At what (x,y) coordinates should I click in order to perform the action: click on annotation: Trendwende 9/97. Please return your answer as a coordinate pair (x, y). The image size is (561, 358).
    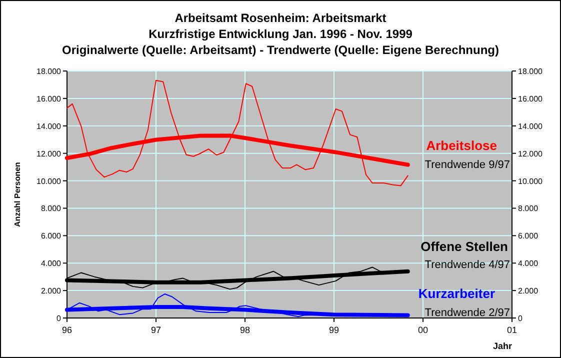
    Looking at the image, I should click on (467, 165).